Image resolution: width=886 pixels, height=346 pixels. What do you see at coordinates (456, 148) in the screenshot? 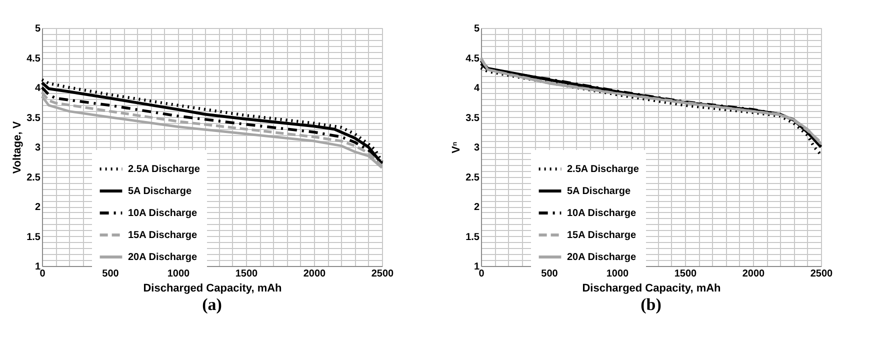
I see `y-axis-title: Vⁿ` at bounding box center [456, 148].